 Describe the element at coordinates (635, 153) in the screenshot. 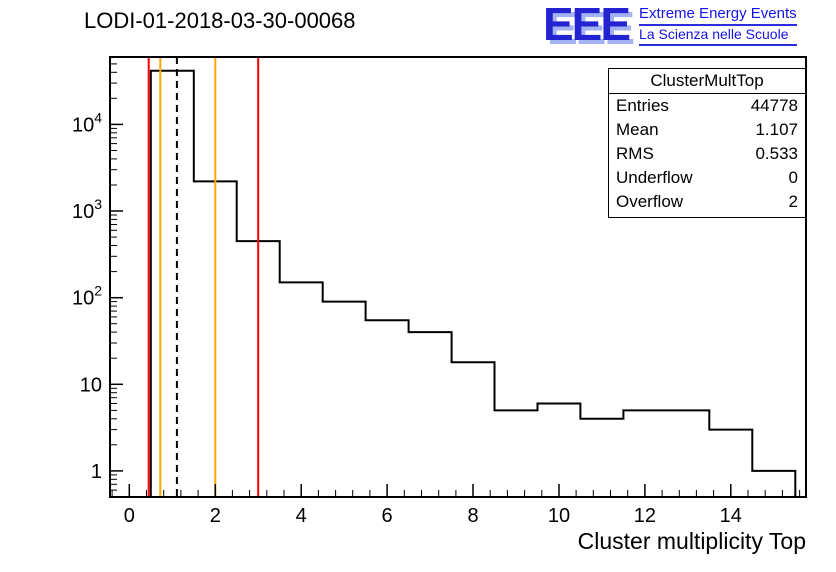

I see `stats-label-rms: RMS` at that location.